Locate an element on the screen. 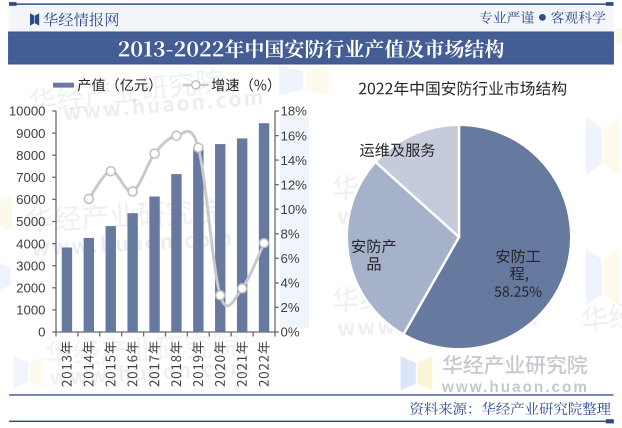 The width and height of the screenshot is (622, 428). svg-text: 6000 is located at coordinates (30, 199).